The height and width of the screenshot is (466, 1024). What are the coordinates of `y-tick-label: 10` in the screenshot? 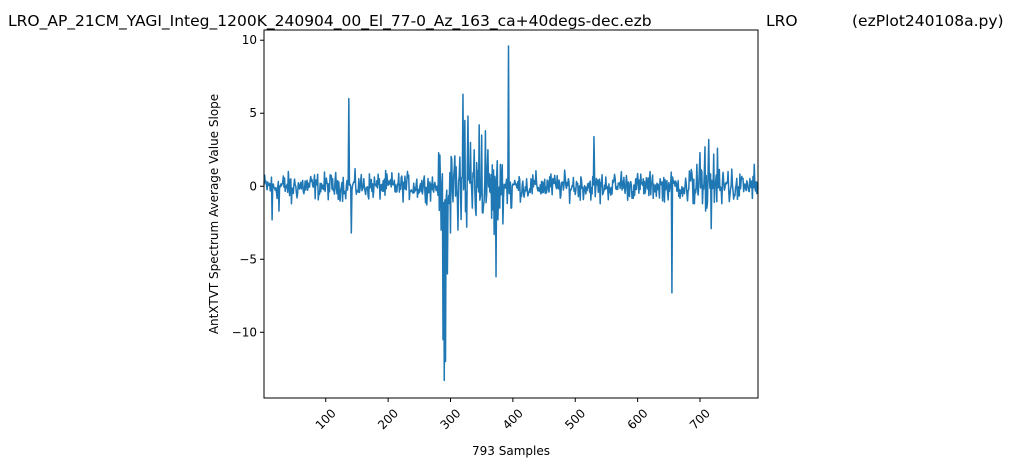 It's located at (249, 40).